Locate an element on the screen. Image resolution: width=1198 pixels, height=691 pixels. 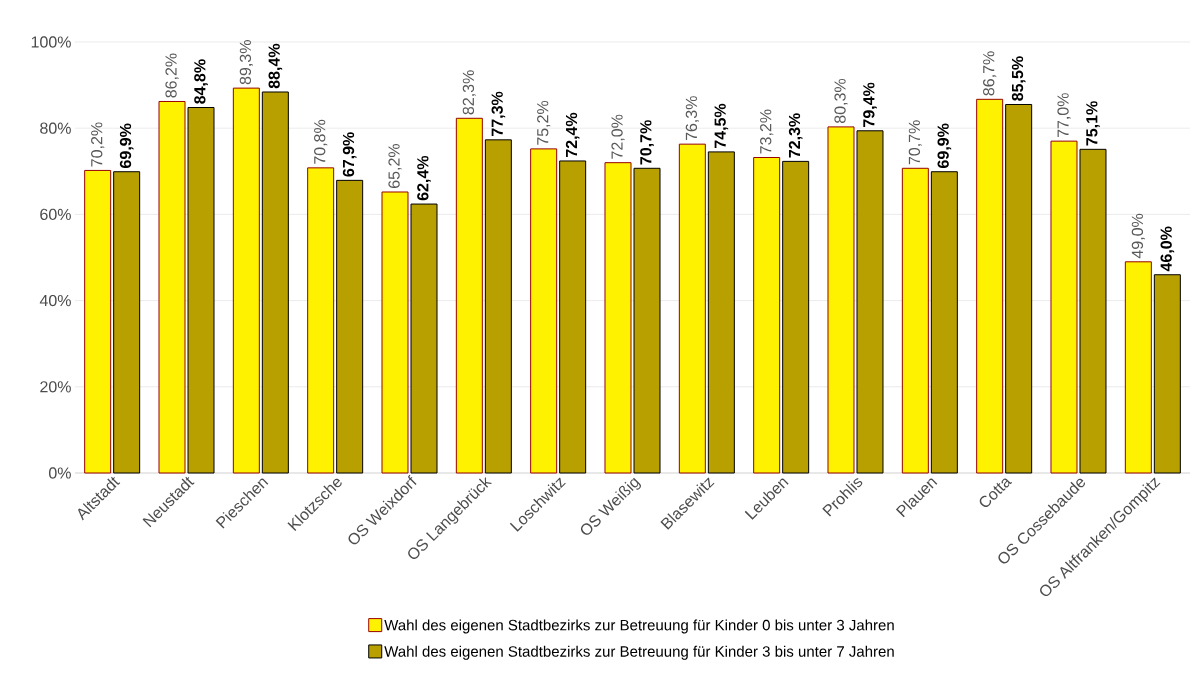
data-label: 88,4% is located at coordinates (275, 66).